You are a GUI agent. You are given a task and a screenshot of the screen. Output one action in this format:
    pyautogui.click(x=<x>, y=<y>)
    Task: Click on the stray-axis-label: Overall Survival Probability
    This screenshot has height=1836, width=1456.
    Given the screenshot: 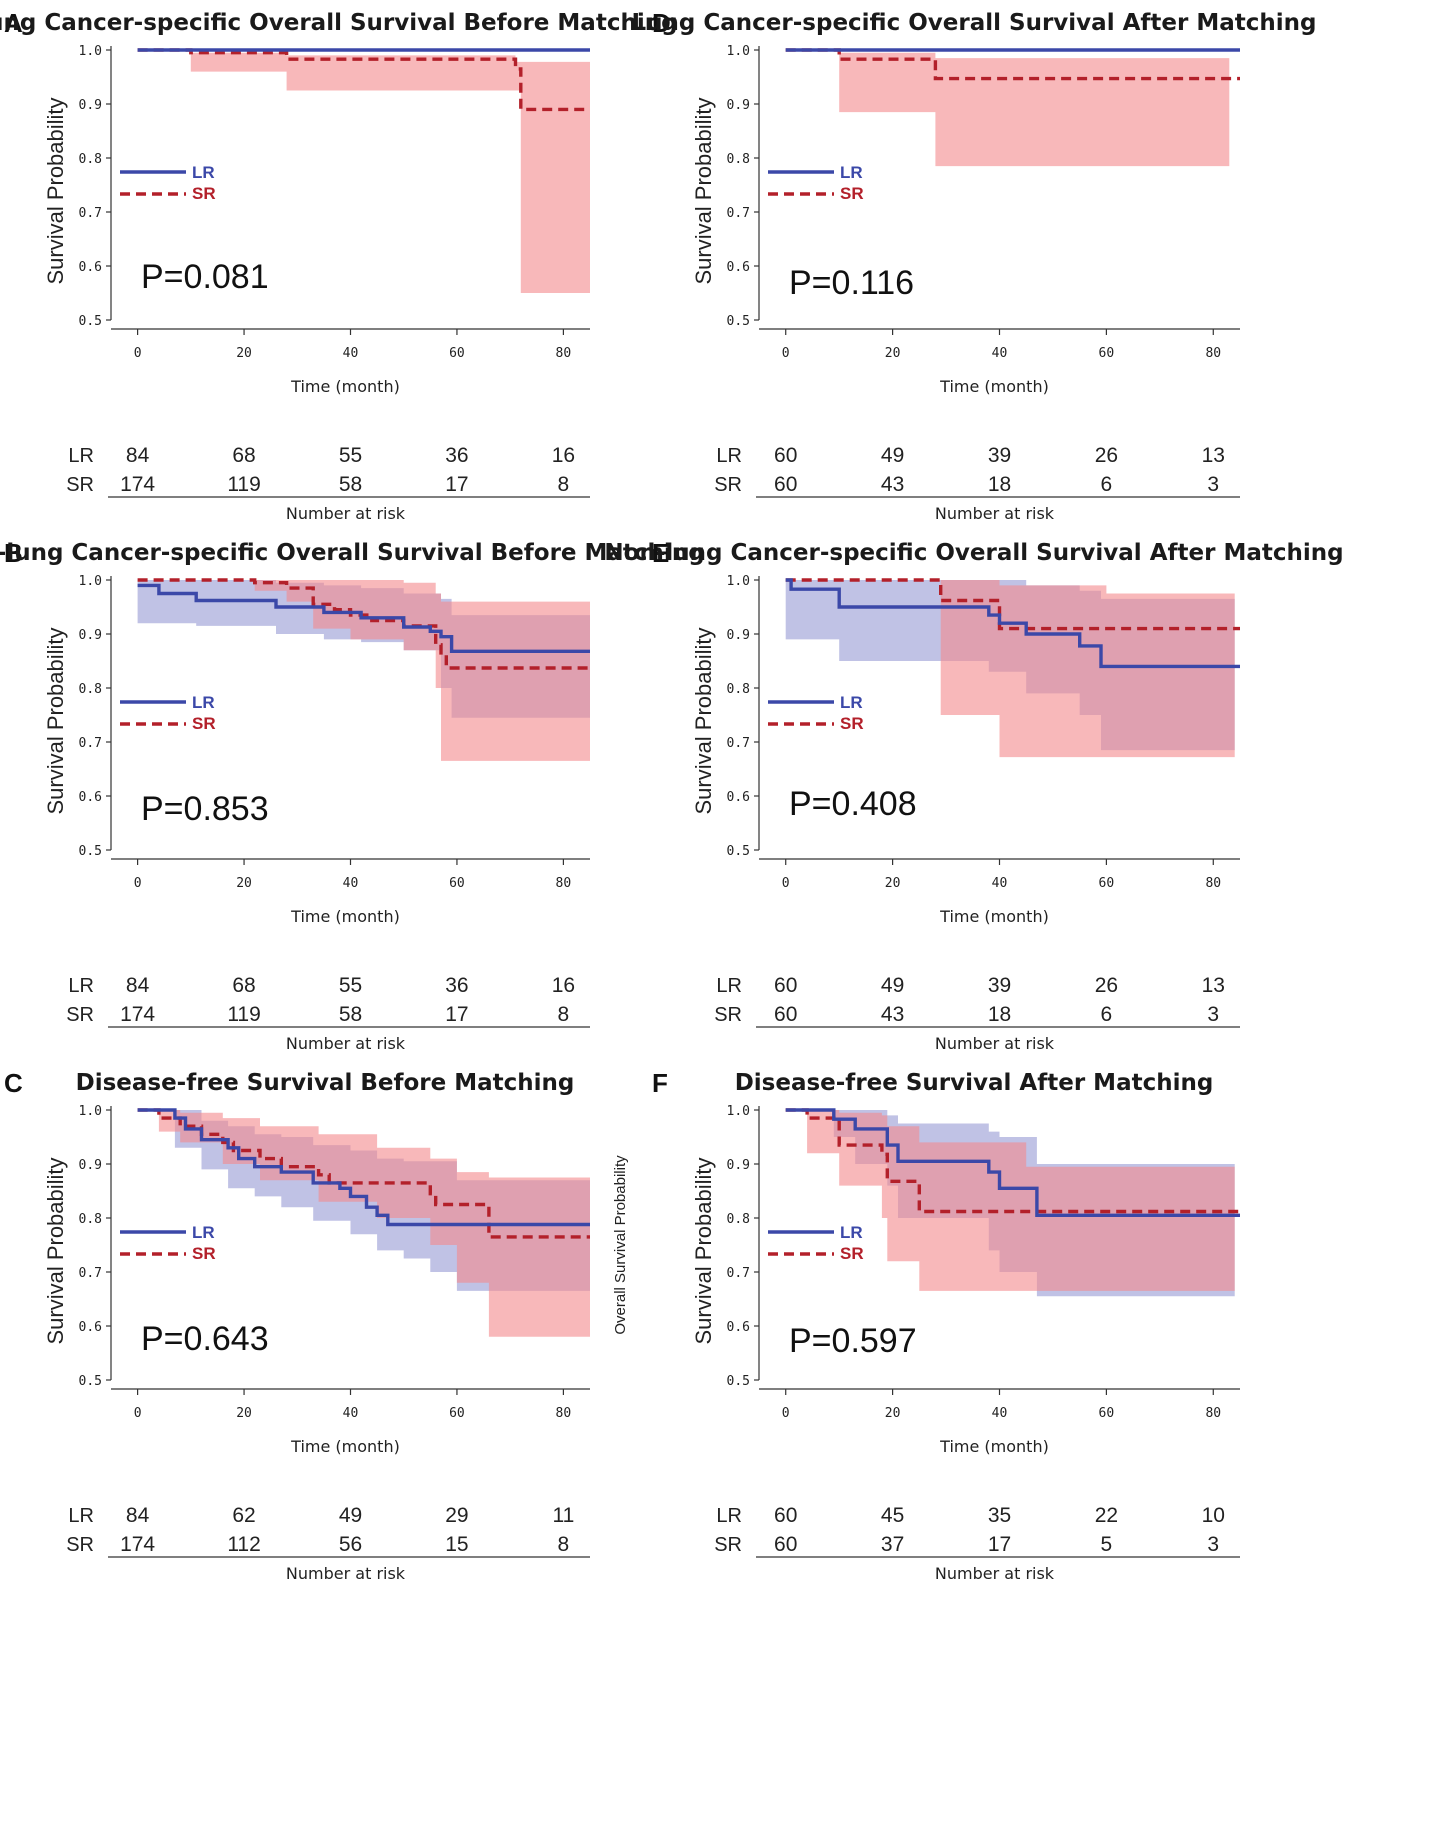 What is the action you would take?
    pyautogui.click(x=620, y=1245)
    